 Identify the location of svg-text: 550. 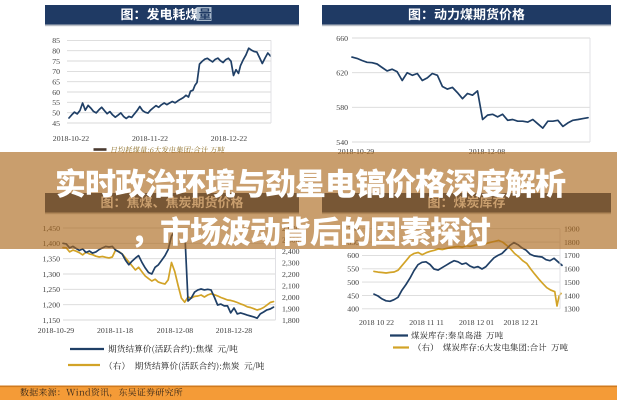
(353, 269).